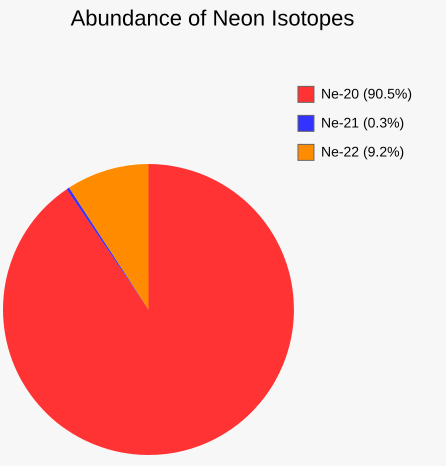 This screenshot has width=446, height=466. I want to click on chart-title: Abundance of Neon Isotopes, so click(212, 17).